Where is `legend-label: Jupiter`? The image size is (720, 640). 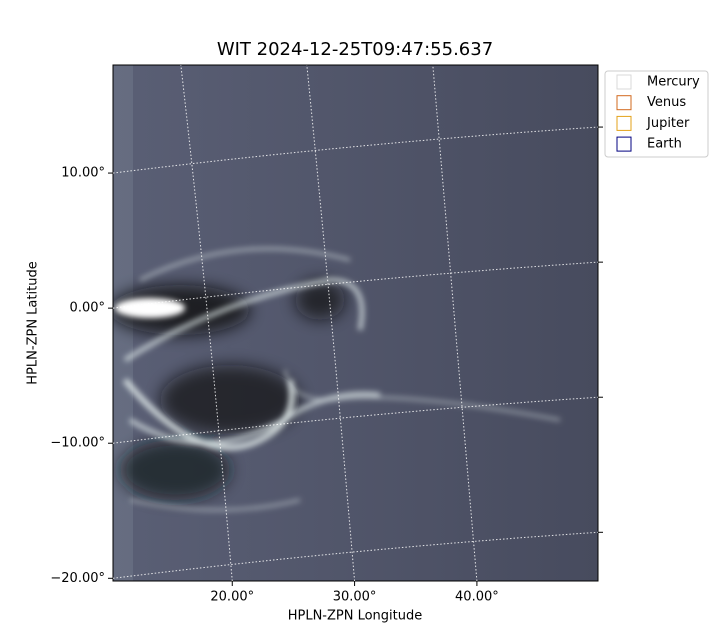 legend-label: Jupiter is located at coordinates (668, 123).